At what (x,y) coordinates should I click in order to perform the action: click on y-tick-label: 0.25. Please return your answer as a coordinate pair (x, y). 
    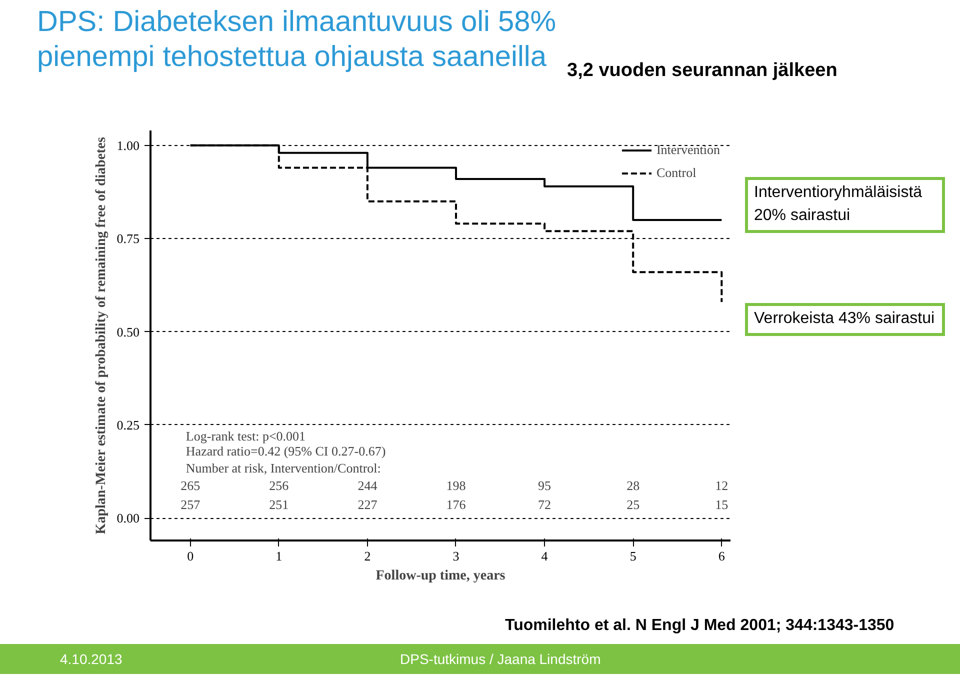
    Looking at the image, I should click on (128, 424).